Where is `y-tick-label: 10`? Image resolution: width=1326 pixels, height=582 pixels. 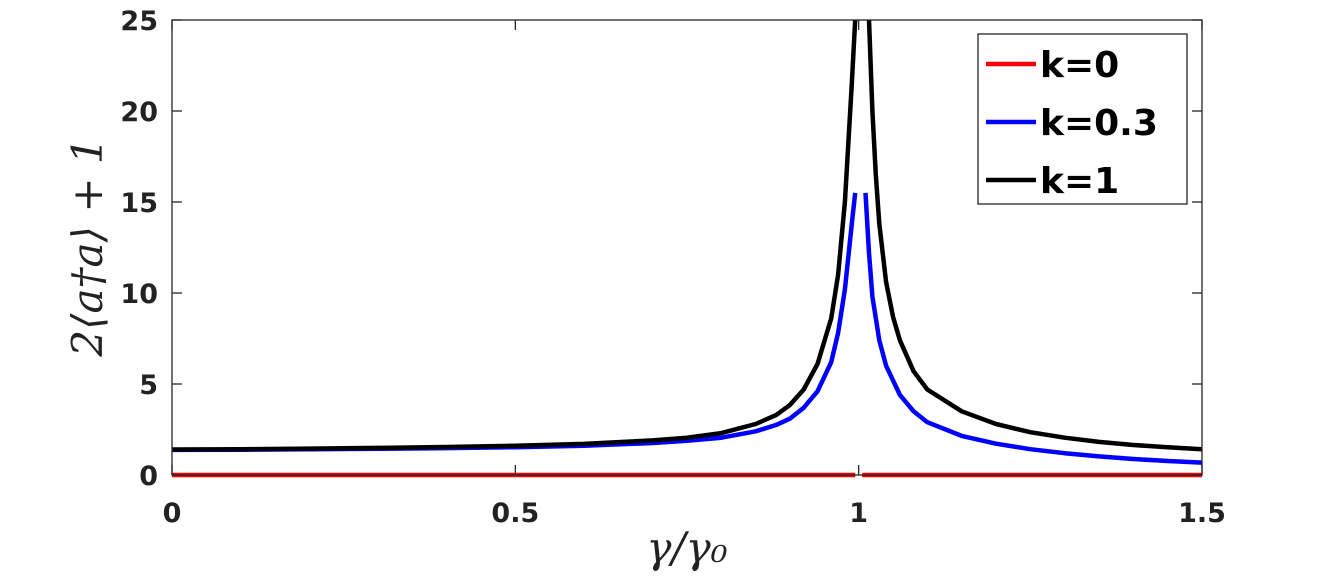 y-tick-label: 10 is located at coordinates (139, 294).